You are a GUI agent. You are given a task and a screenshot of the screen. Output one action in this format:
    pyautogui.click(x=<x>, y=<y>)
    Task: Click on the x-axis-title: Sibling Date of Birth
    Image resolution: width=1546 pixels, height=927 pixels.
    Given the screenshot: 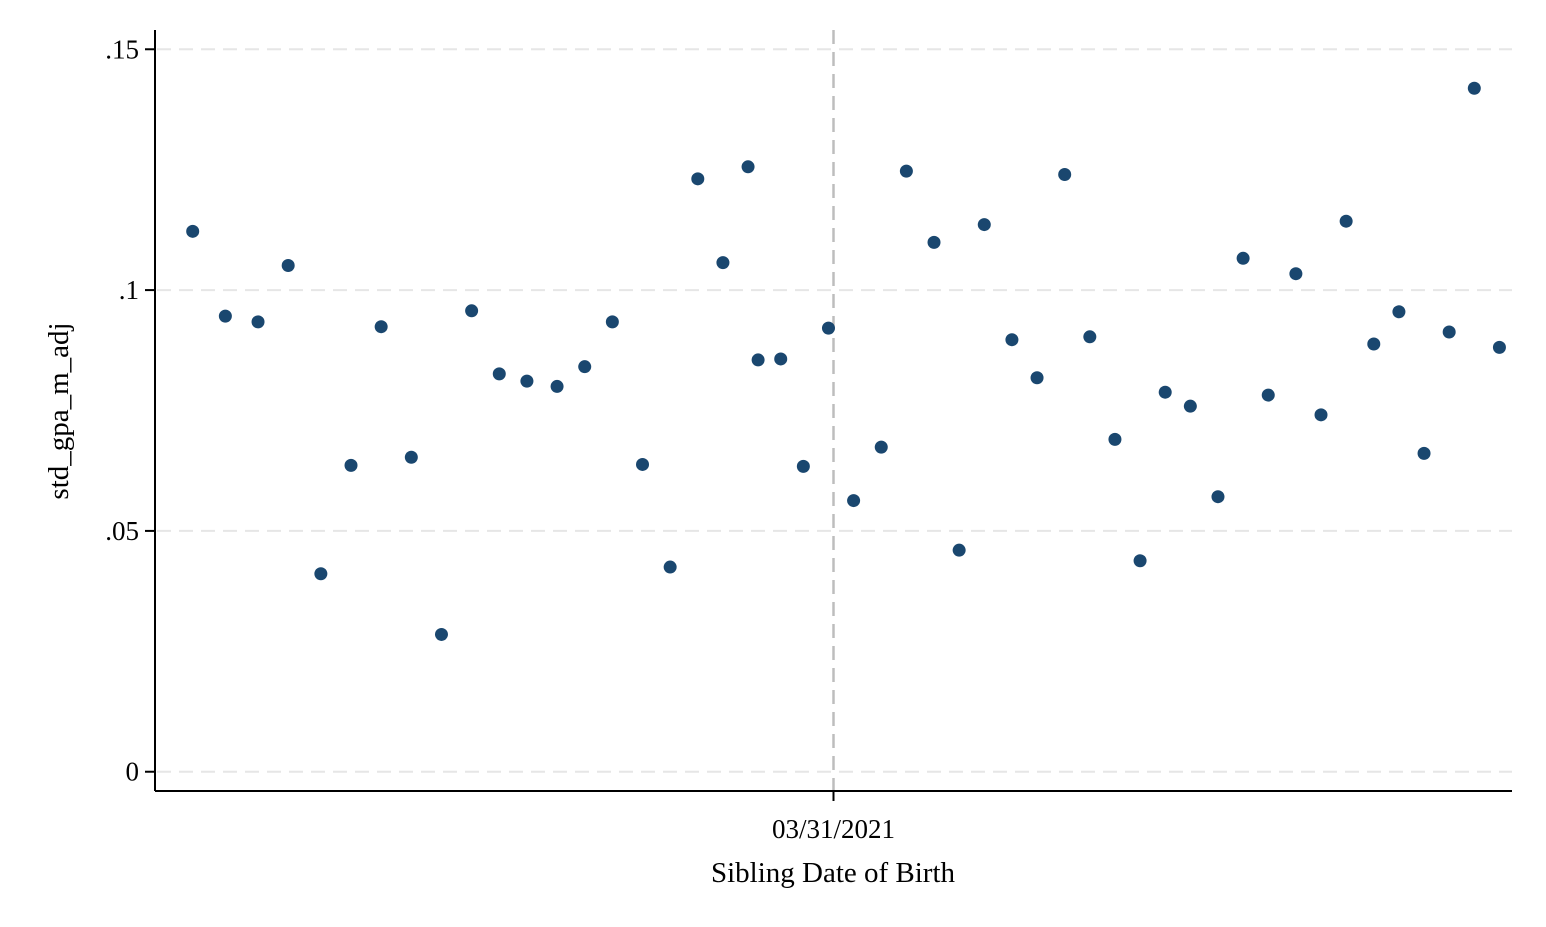 What is the action you would take?
    pyautogui.click(x=833, y=873)
    